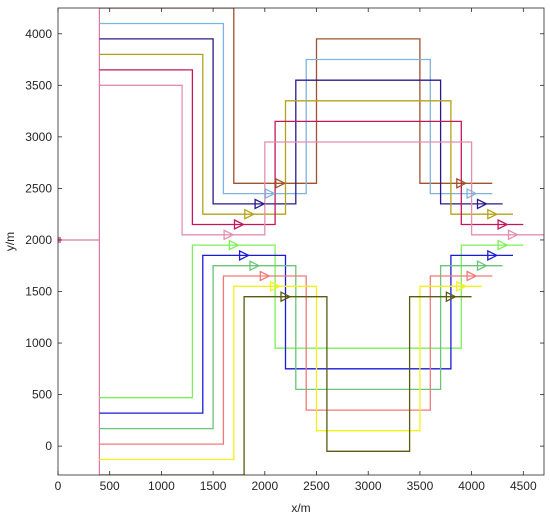 This screenshot has width=550, height=520. Describe the element at coordinates (264, 486) in the screenshot. I see `x-tick-label: 2000` at that location.